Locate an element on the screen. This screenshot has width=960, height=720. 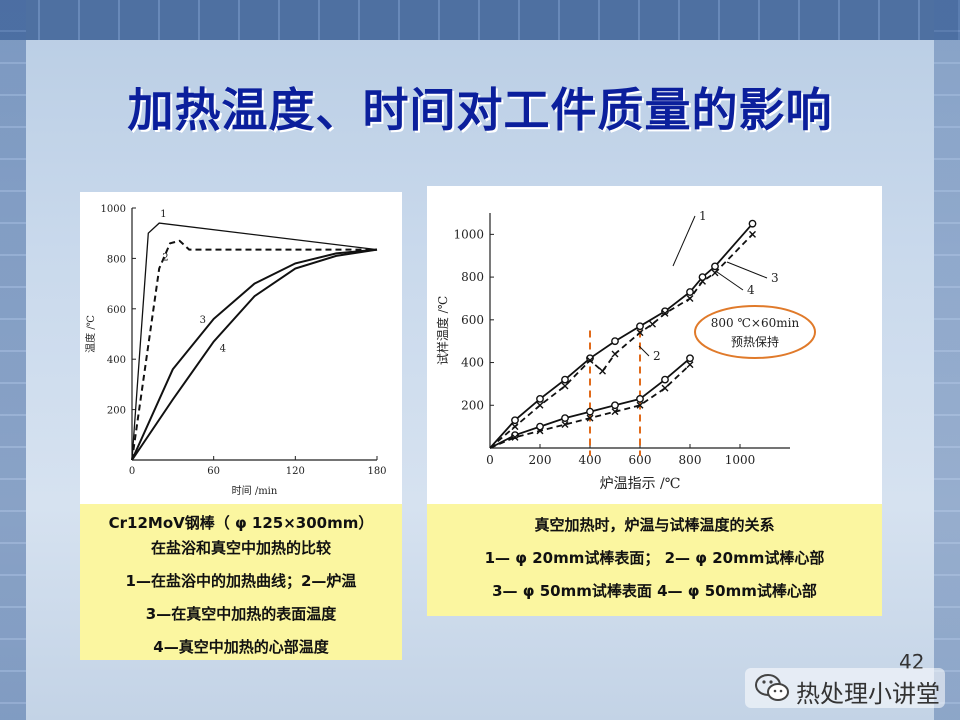
left-caption-line-4: 3—在真空中加热的表面温度 is located at coordinates (241, 614).